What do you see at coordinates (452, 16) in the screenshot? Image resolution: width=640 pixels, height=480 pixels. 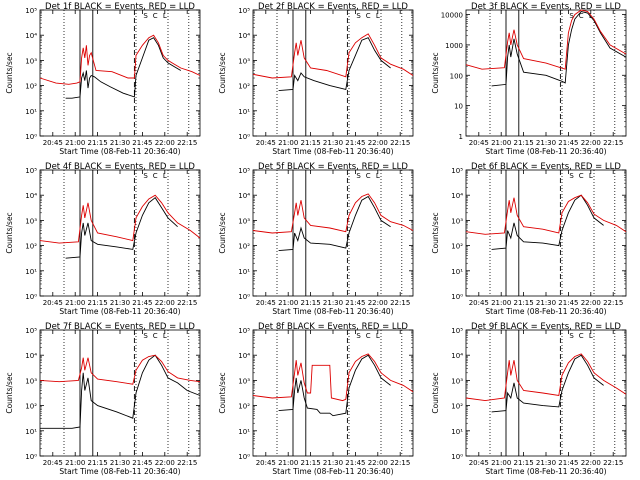 I see `y-tick-label: 10000` at bounding box center [452, 16].